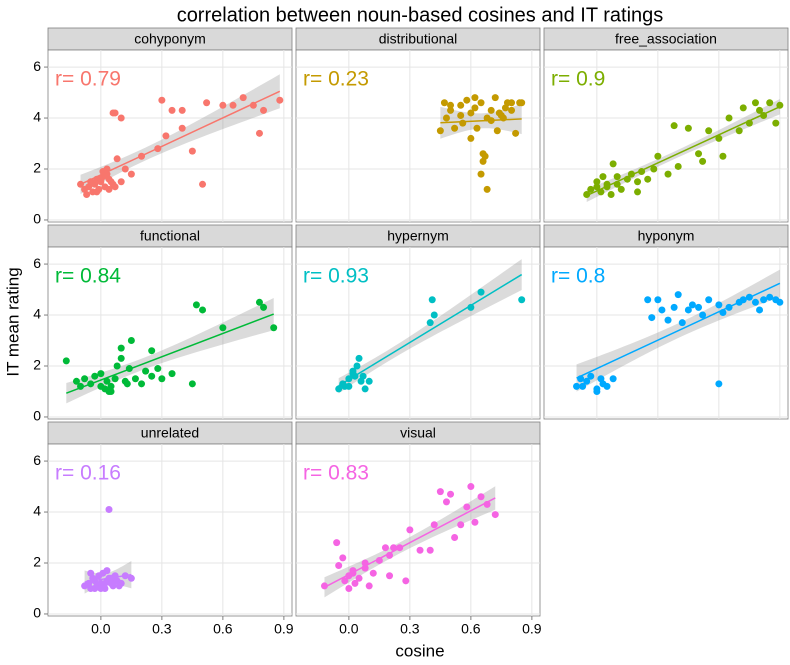  What do you see at coordinates (578, 276) in the screenshot?
I see `r-label: r= 0.8` at bounding box center [578, 276].